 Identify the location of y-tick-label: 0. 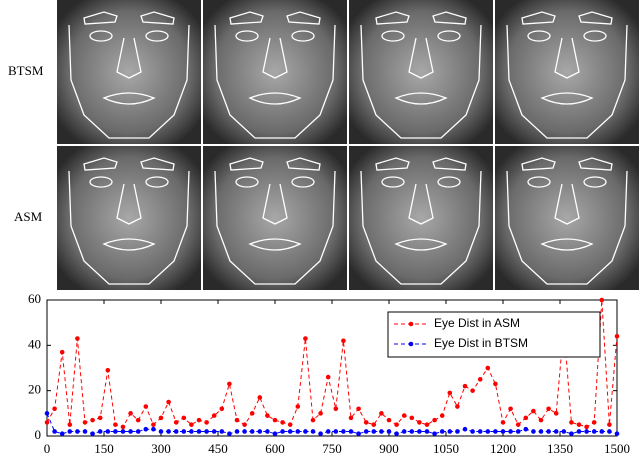
(38, 434).